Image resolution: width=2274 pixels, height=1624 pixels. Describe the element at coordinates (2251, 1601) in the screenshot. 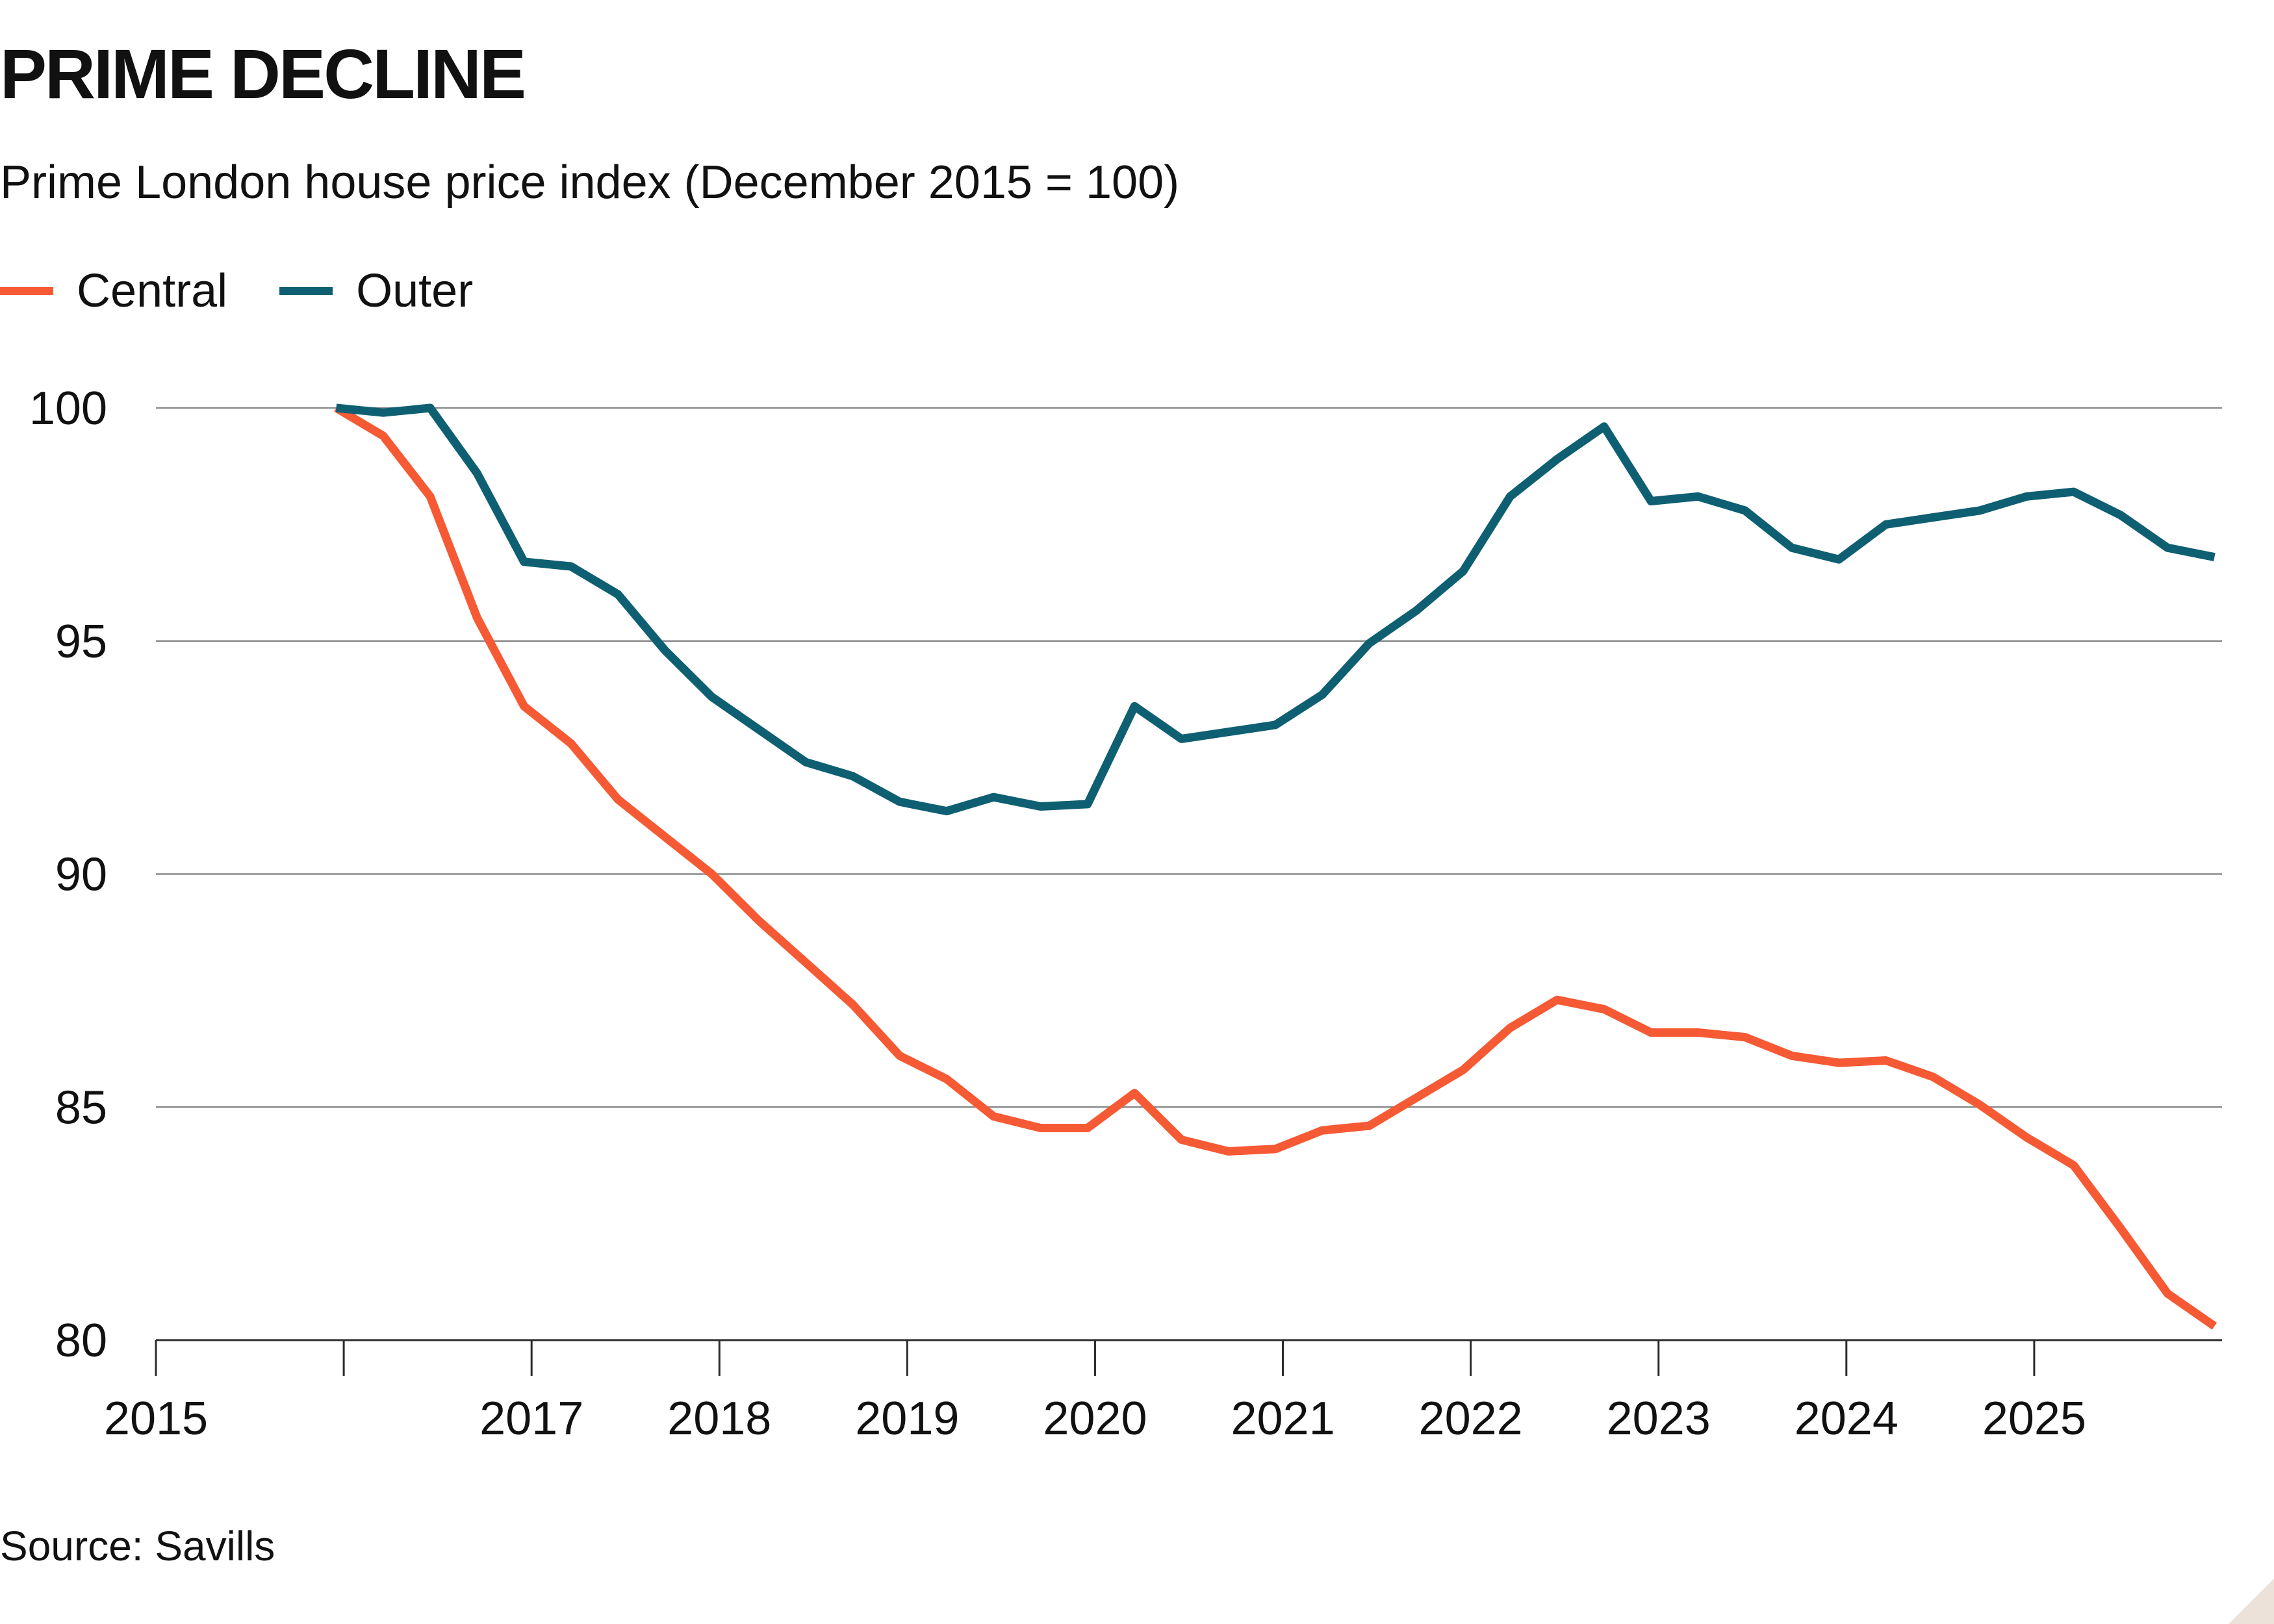

I see `corner-fold` at that location.